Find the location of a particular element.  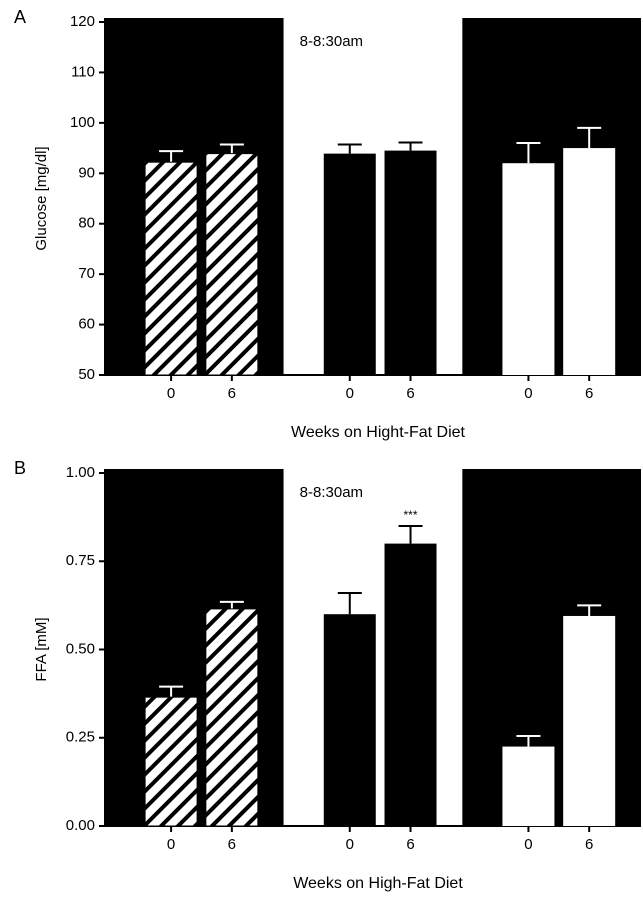

panel-letter: B is located at coordinates (20, 468).